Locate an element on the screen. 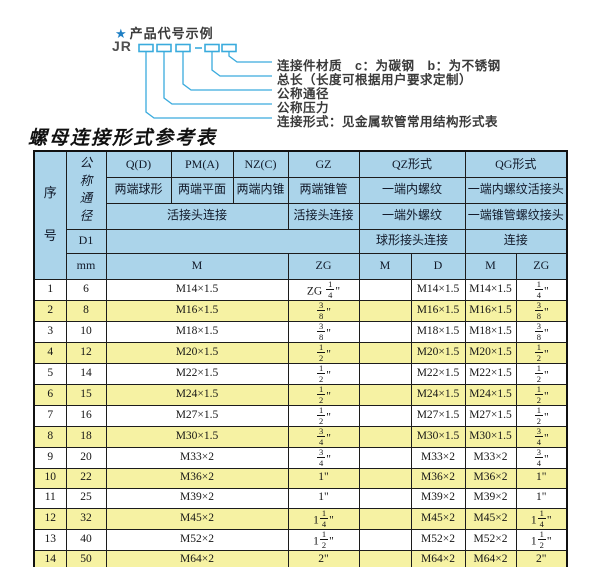 This screenshot has width=600, height=567. table-title: 螺母连接形式参考表 is located at coordinates (123, 138).